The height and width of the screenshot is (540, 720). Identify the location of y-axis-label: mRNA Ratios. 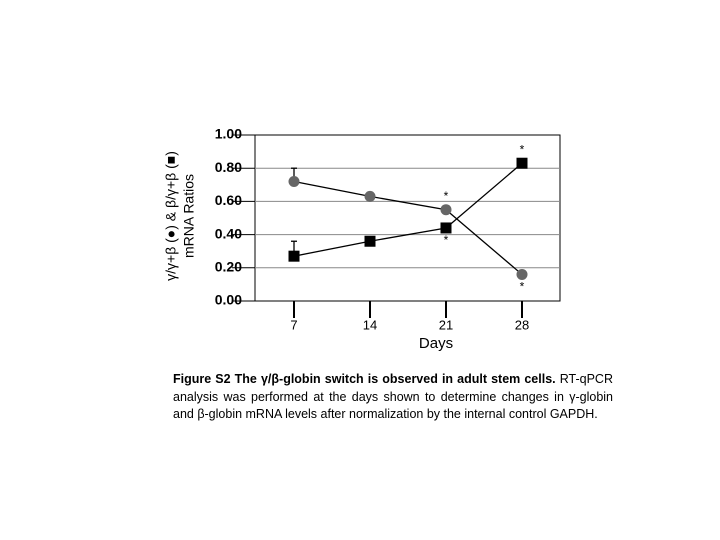
(189, 216).